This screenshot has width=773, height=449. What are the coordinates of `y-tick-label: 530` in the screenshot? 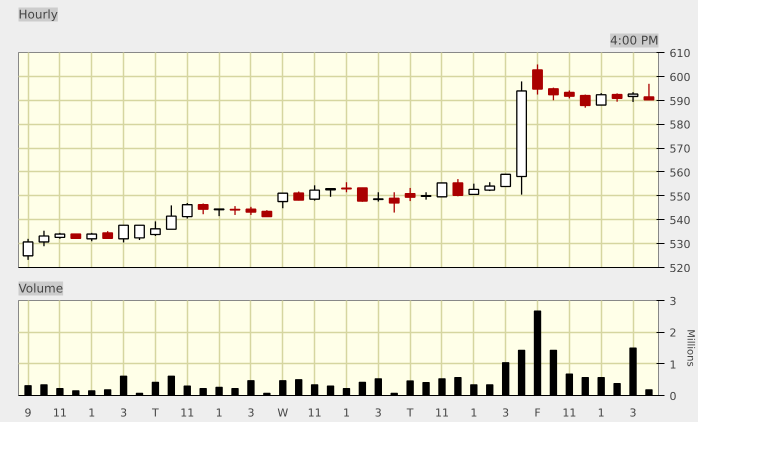 It's located at (680, 245).